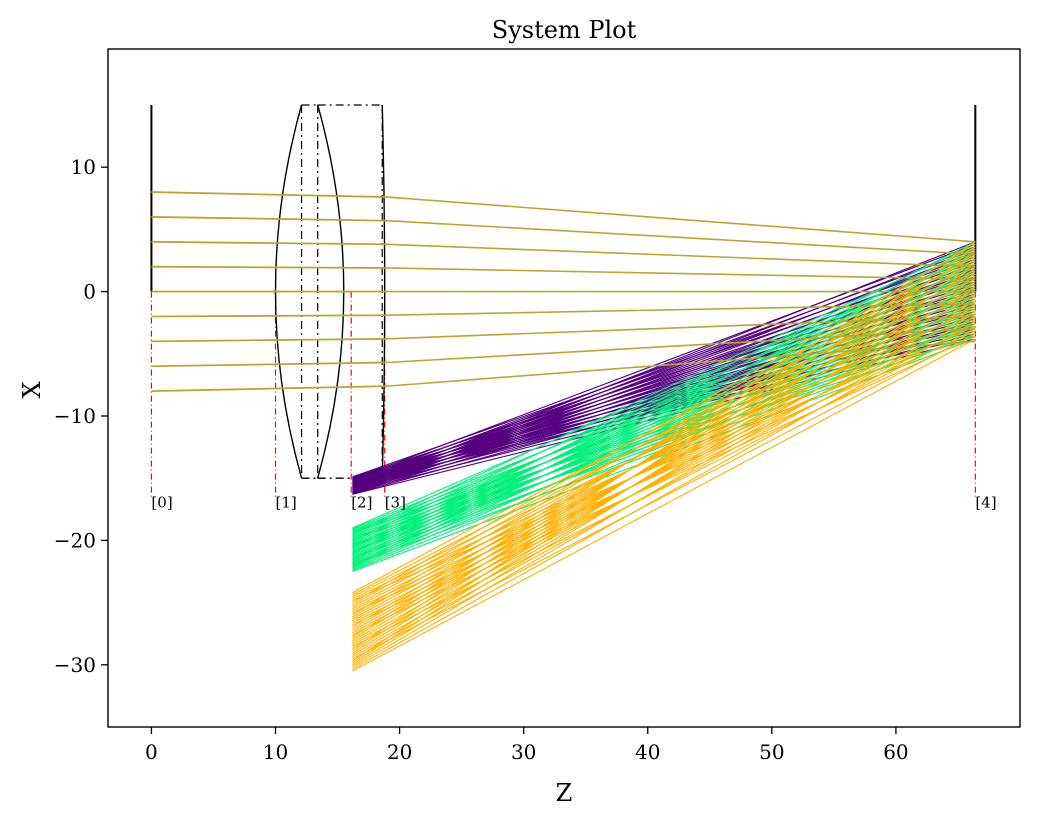 The width and height of the screenshot is (1040, 822). I want to click on y-tick-label: −20, so click(75, 540).